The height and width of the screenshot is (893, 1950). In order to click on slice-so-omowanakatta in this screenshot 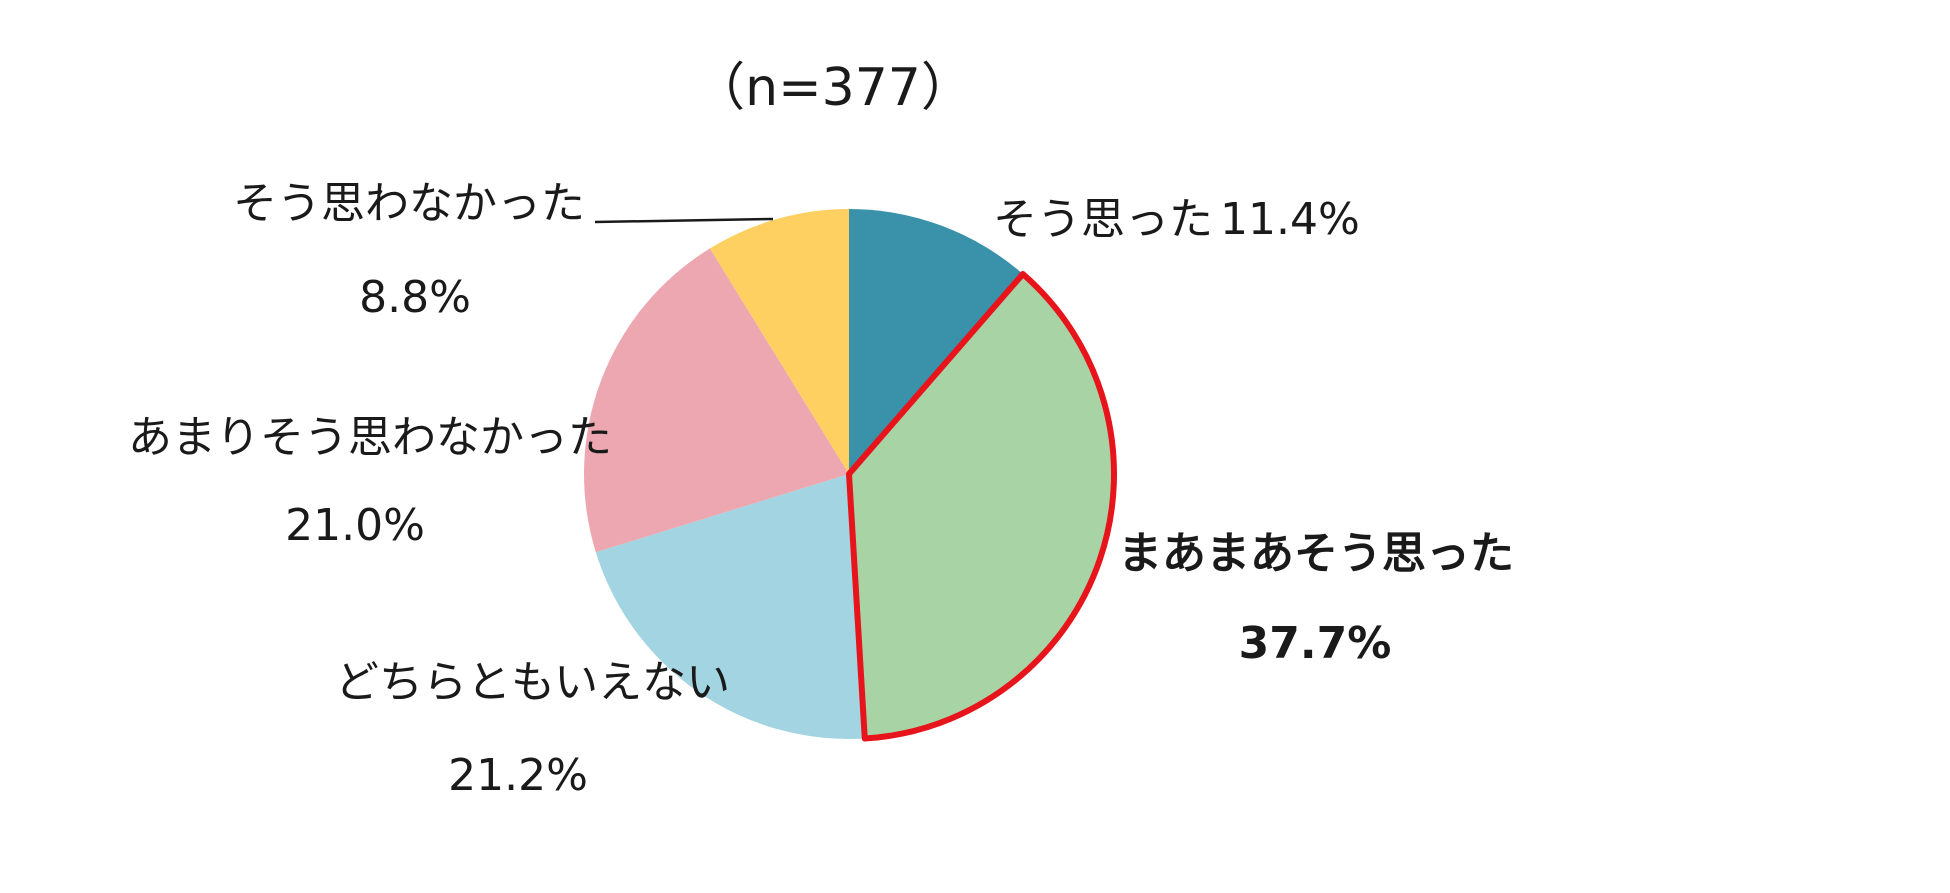, I will do `click(779, 341)`.